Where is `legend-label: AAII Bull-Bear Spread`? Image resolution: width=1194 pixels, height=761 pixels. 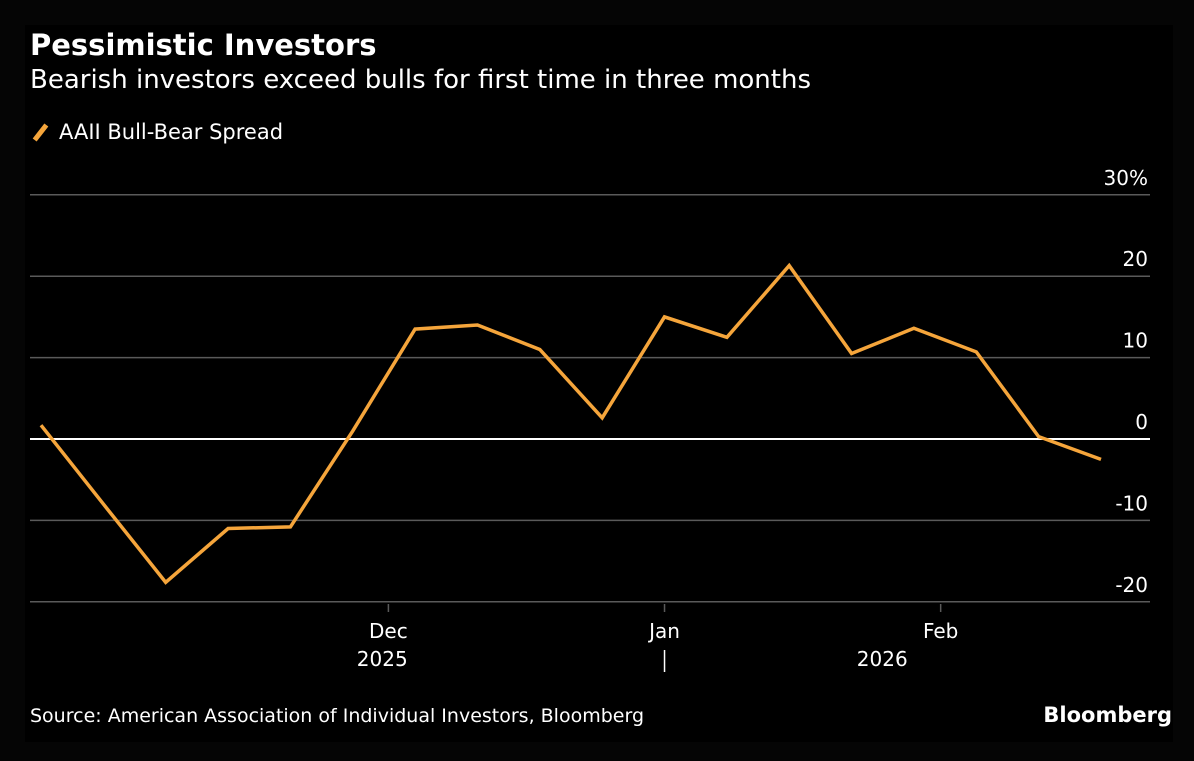
legend-label: AAII Bull-Bear Spread is located at coordinates (171, 132).